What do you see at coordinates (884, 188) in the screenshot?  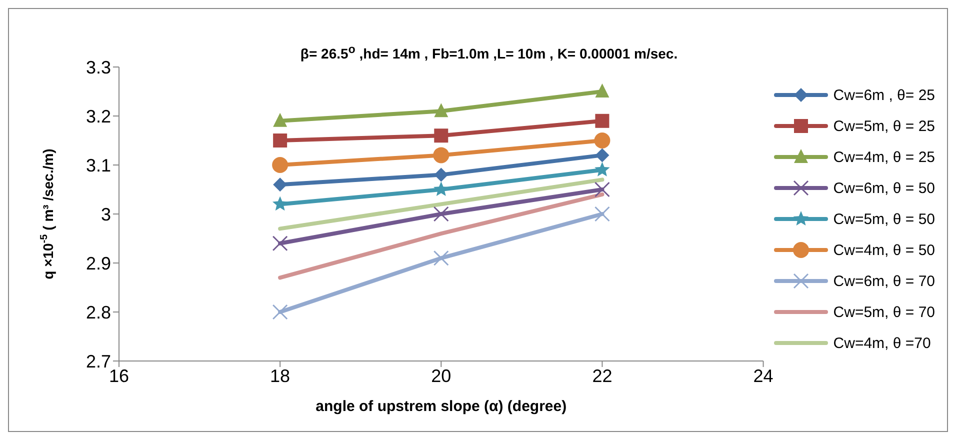 I see `legend-label: Cw=6m, θ = 50` at bounding box center [884, 188].